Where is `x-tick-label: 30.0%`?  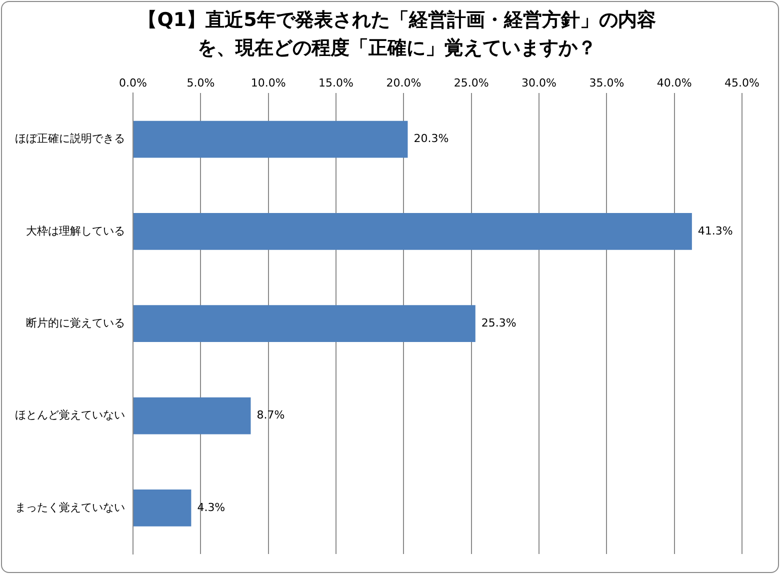
x-tick-label: 30.0% is located at coordinates (539, 83).